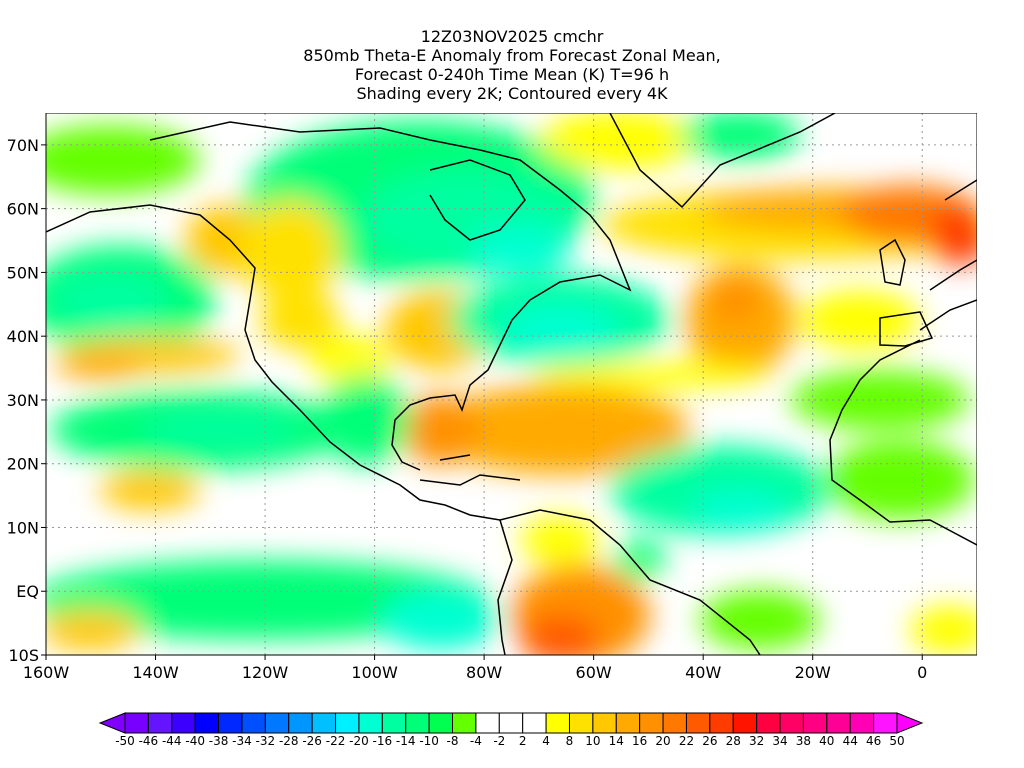 The width and height of the screenshot is (1024, 768). I want to click on title-line-1: 12Z03NOV2025 cmchr, so click(512, 36).